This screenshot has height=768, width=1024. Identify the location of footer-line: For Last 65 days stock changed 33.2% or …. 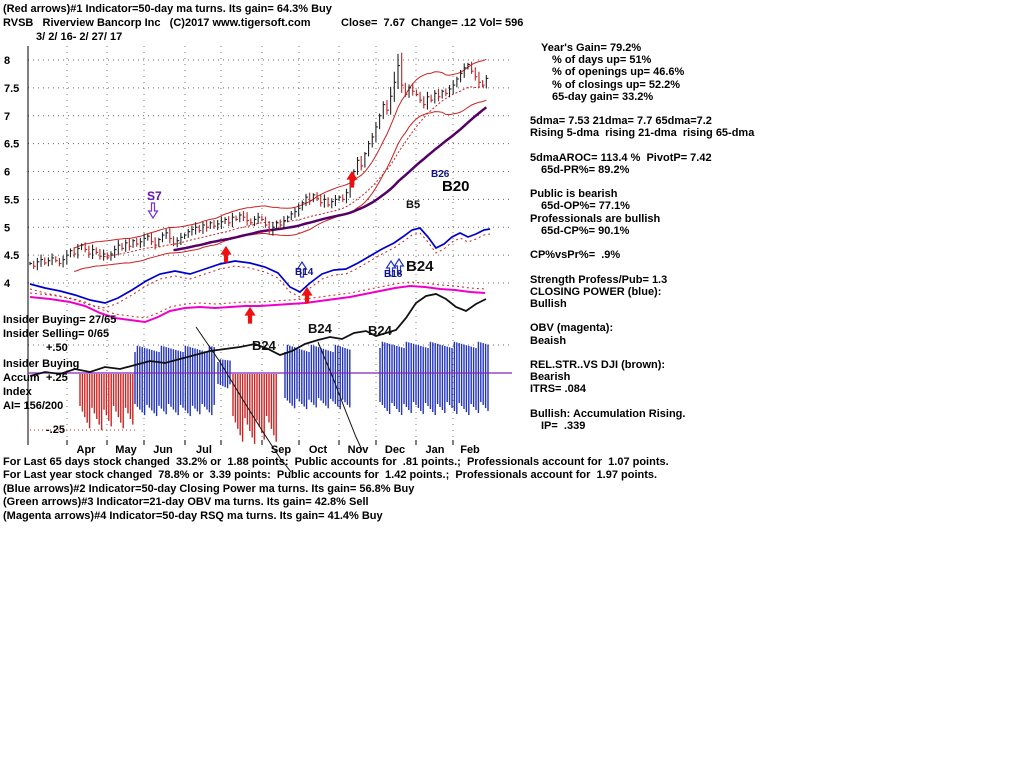
(336, 462).